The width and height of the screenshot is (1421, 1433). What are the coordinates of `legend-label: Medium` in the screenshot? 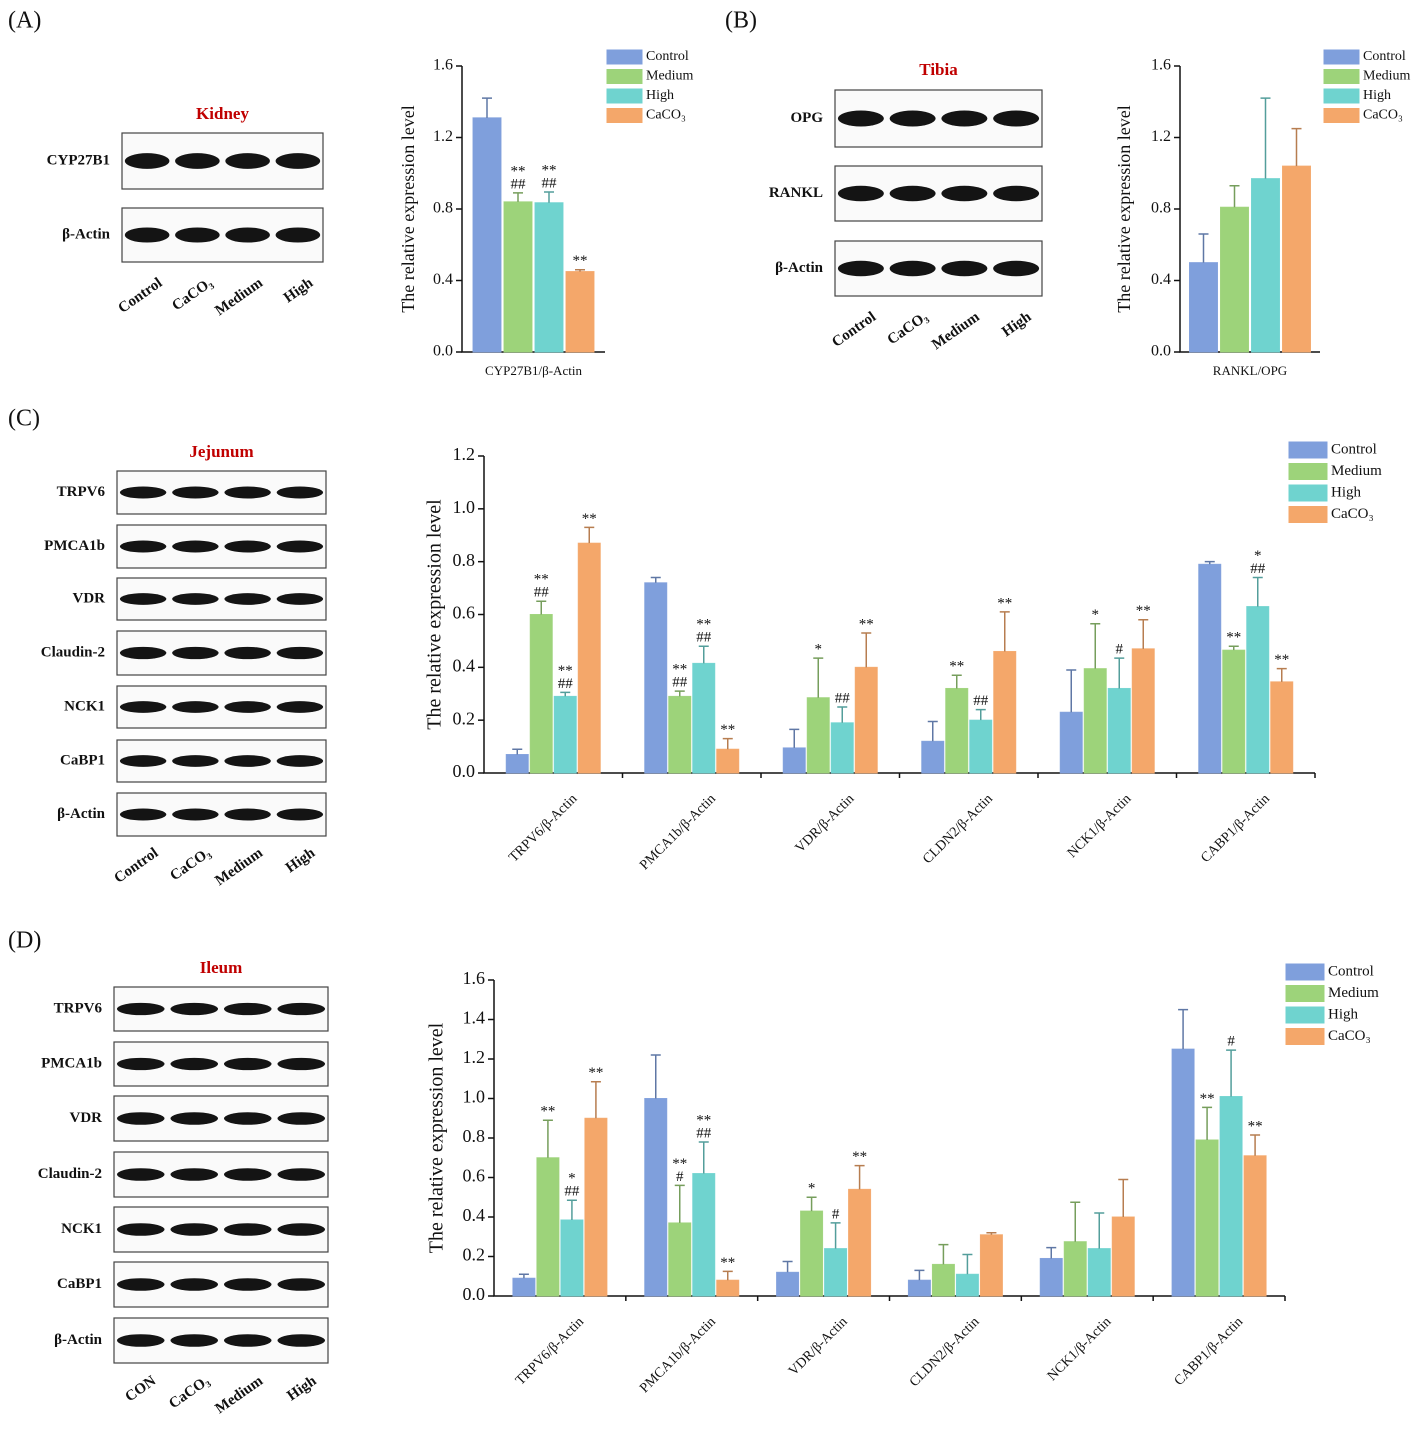 It's located at (1353, 993).